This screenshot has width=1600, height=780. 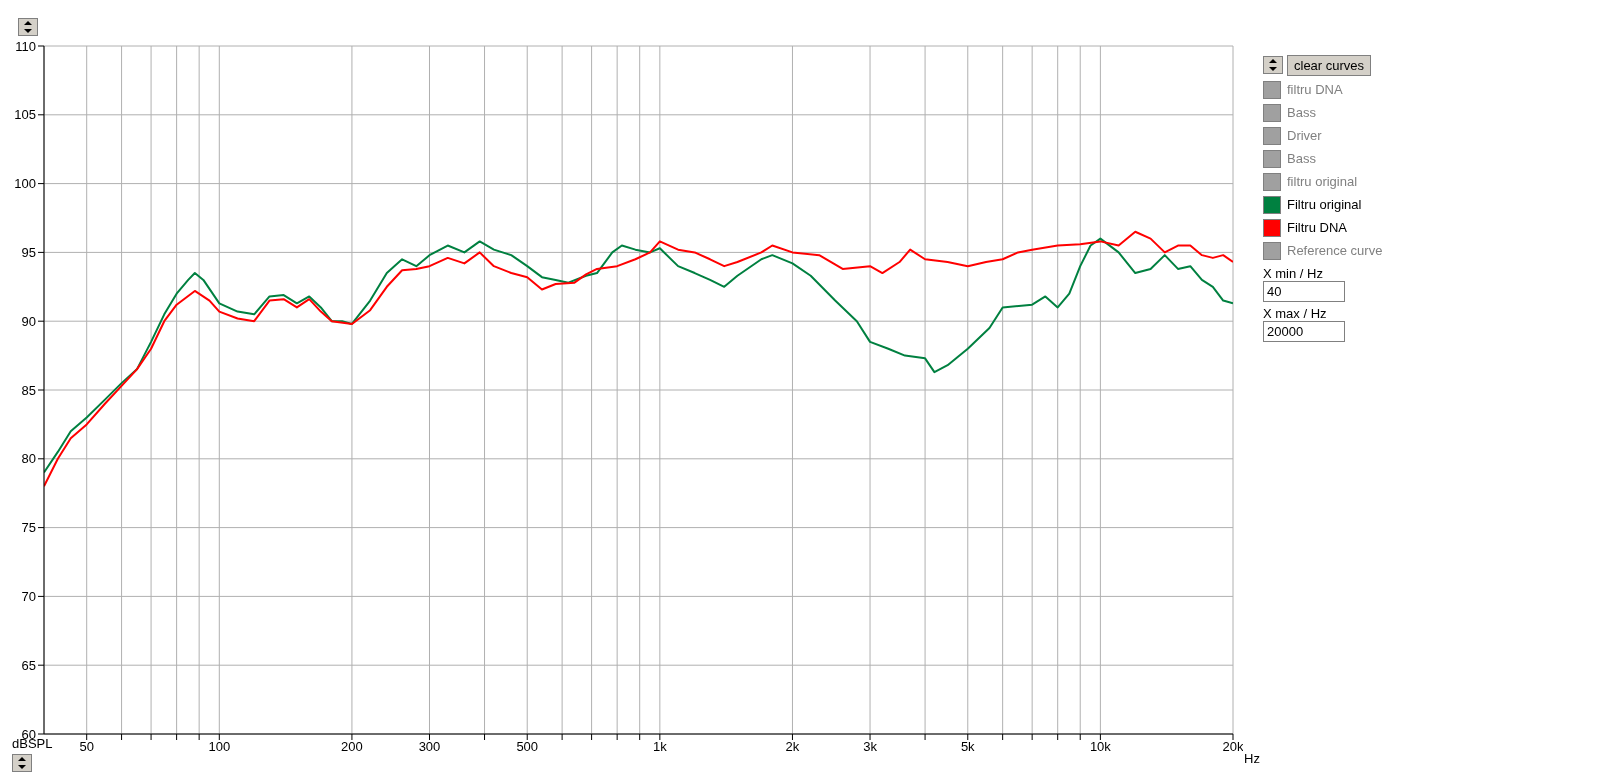 What do you see at coordinates (792, 747) in the screenshot?
I see `x-tick-label: 2k` at bounding box center [792, 747].